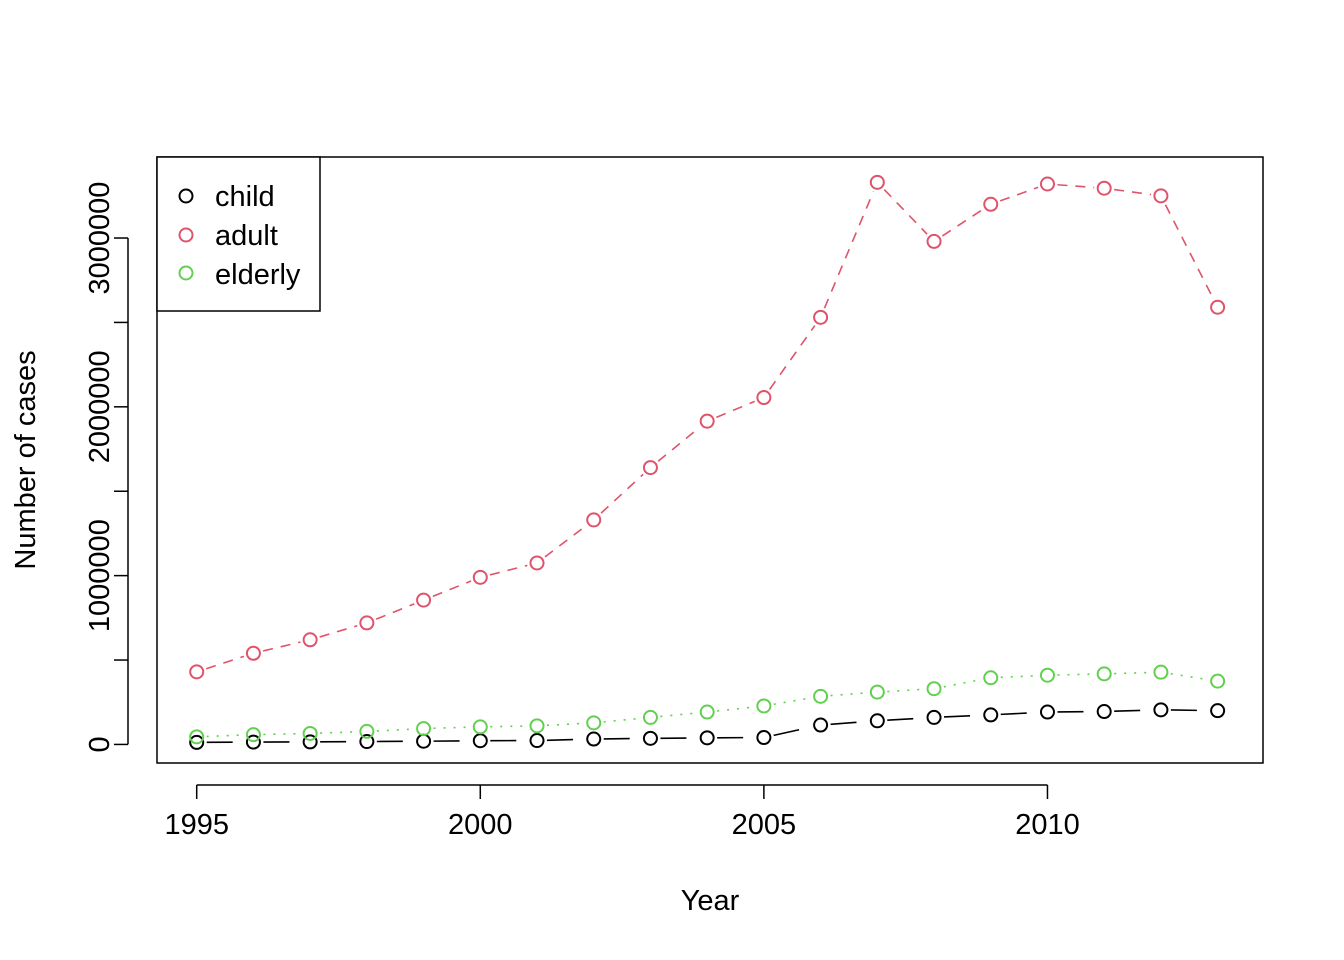 This screenshot has width=1344, height=960. Describe the element at coordinates (707, 726) in the screenshot. I see `series-child` at that location.